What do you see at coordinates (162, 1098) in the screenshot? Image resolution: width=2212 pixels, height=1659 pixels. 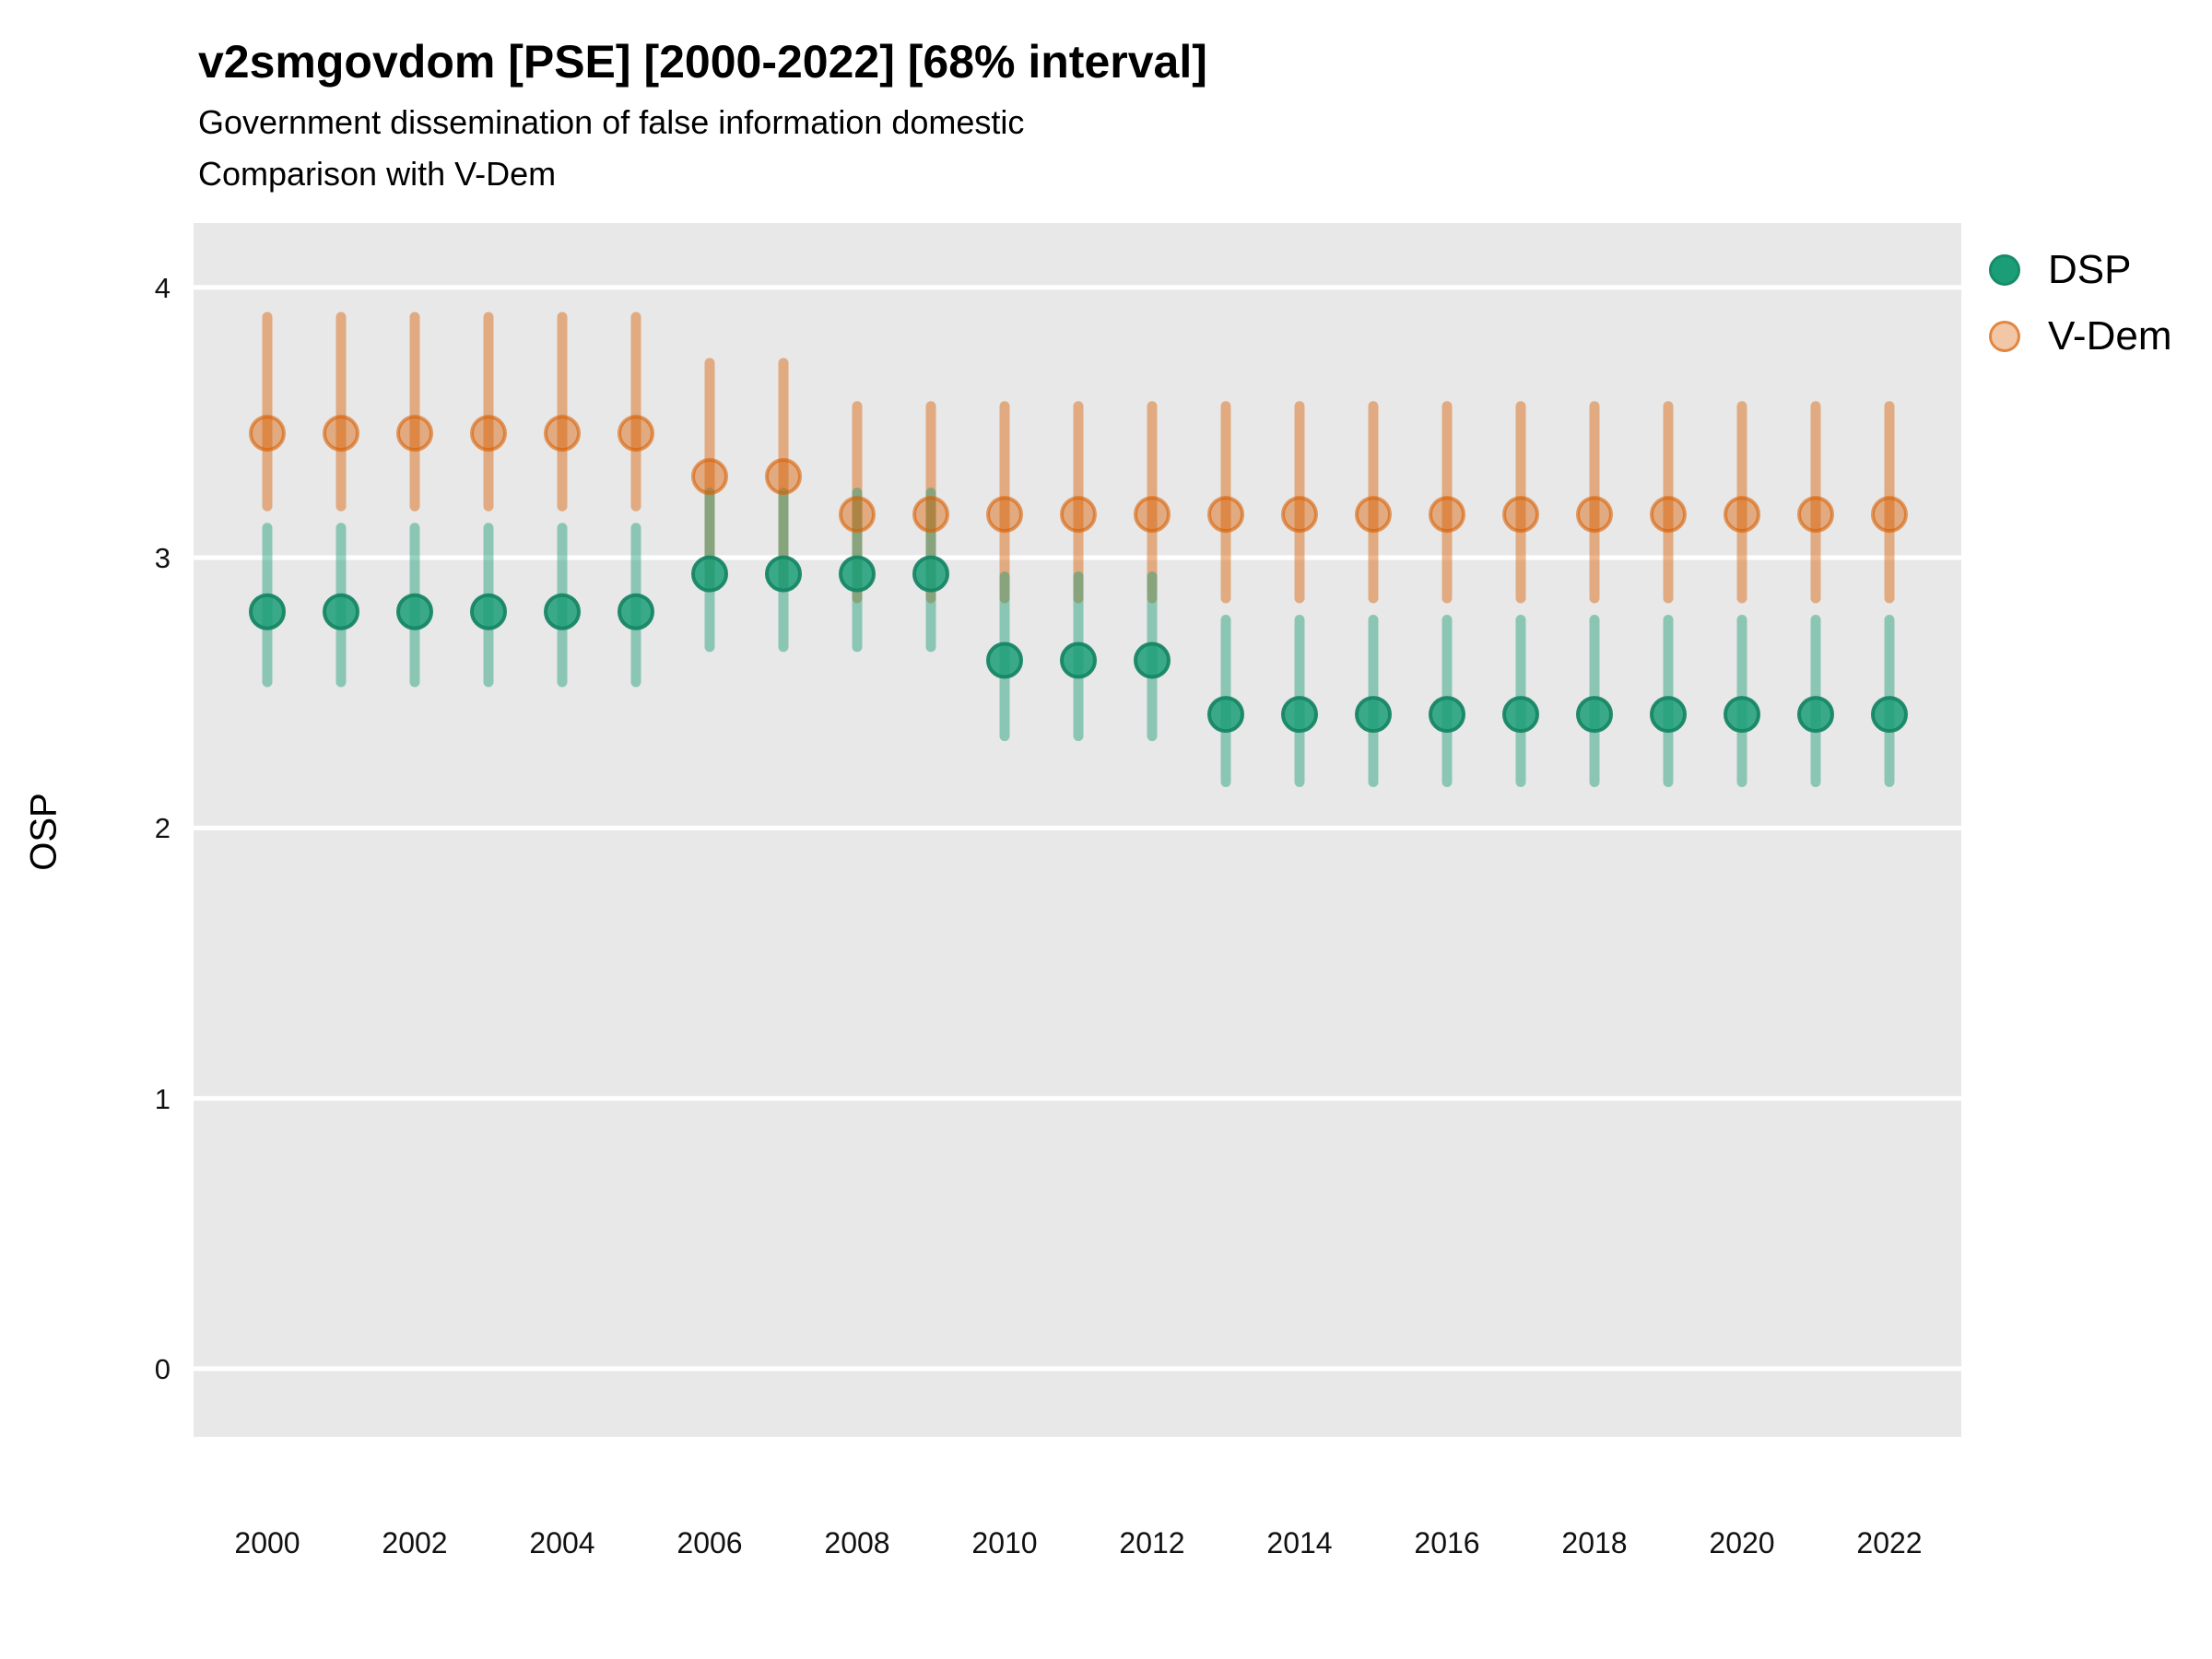 I see `y-tick-label-1: 1` at bounding box center [162, 1098].